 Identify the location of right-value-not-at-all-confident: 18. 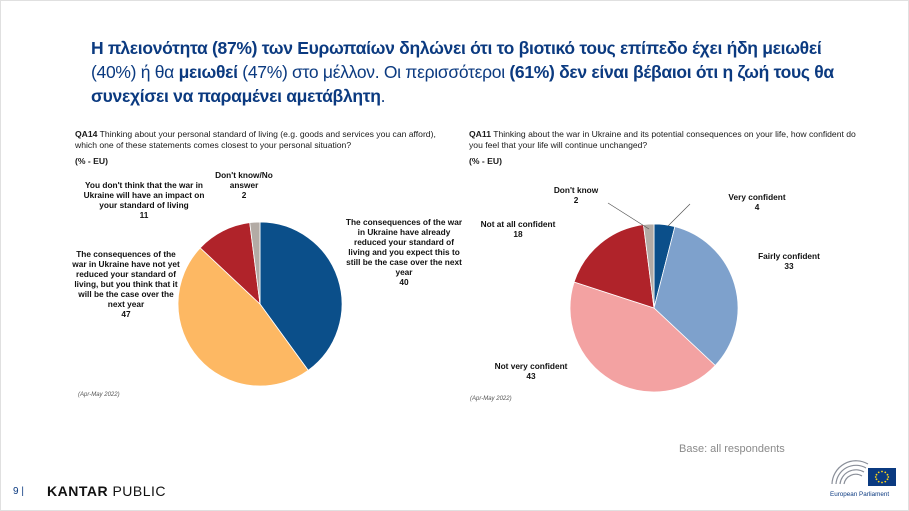
(518, 234).